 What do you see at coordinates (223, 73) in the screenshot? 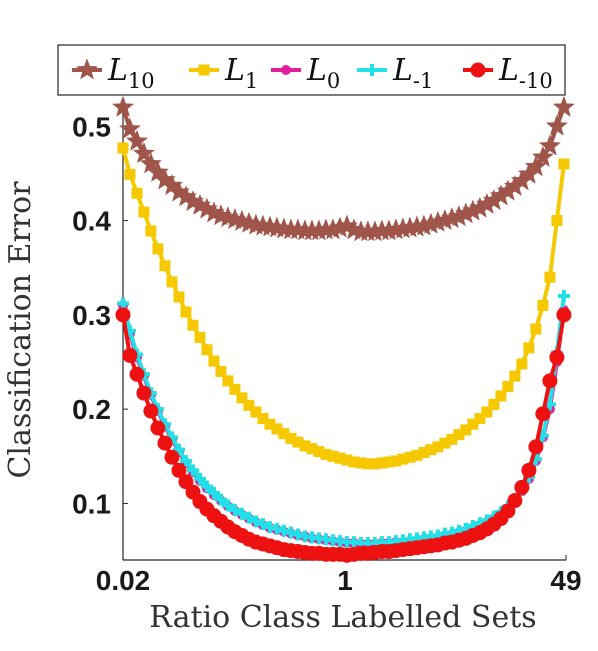
I see `legend-item-L1: L1` at bounding box center [223, 73].